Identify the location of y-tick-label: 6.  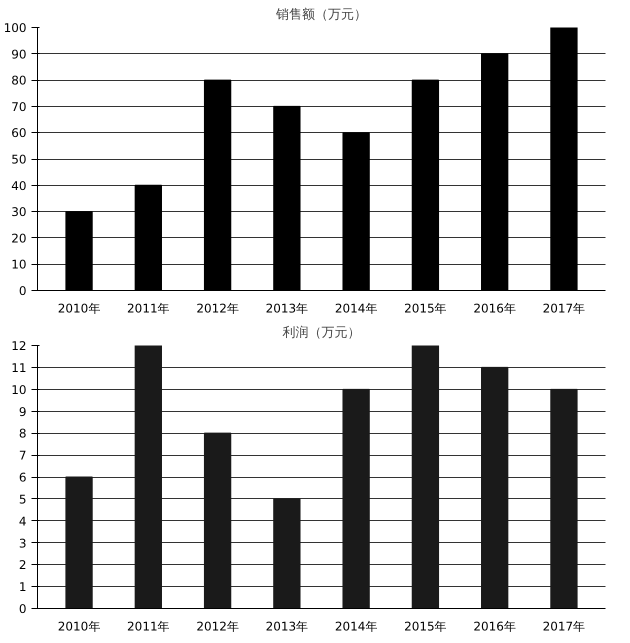
(22, 477).